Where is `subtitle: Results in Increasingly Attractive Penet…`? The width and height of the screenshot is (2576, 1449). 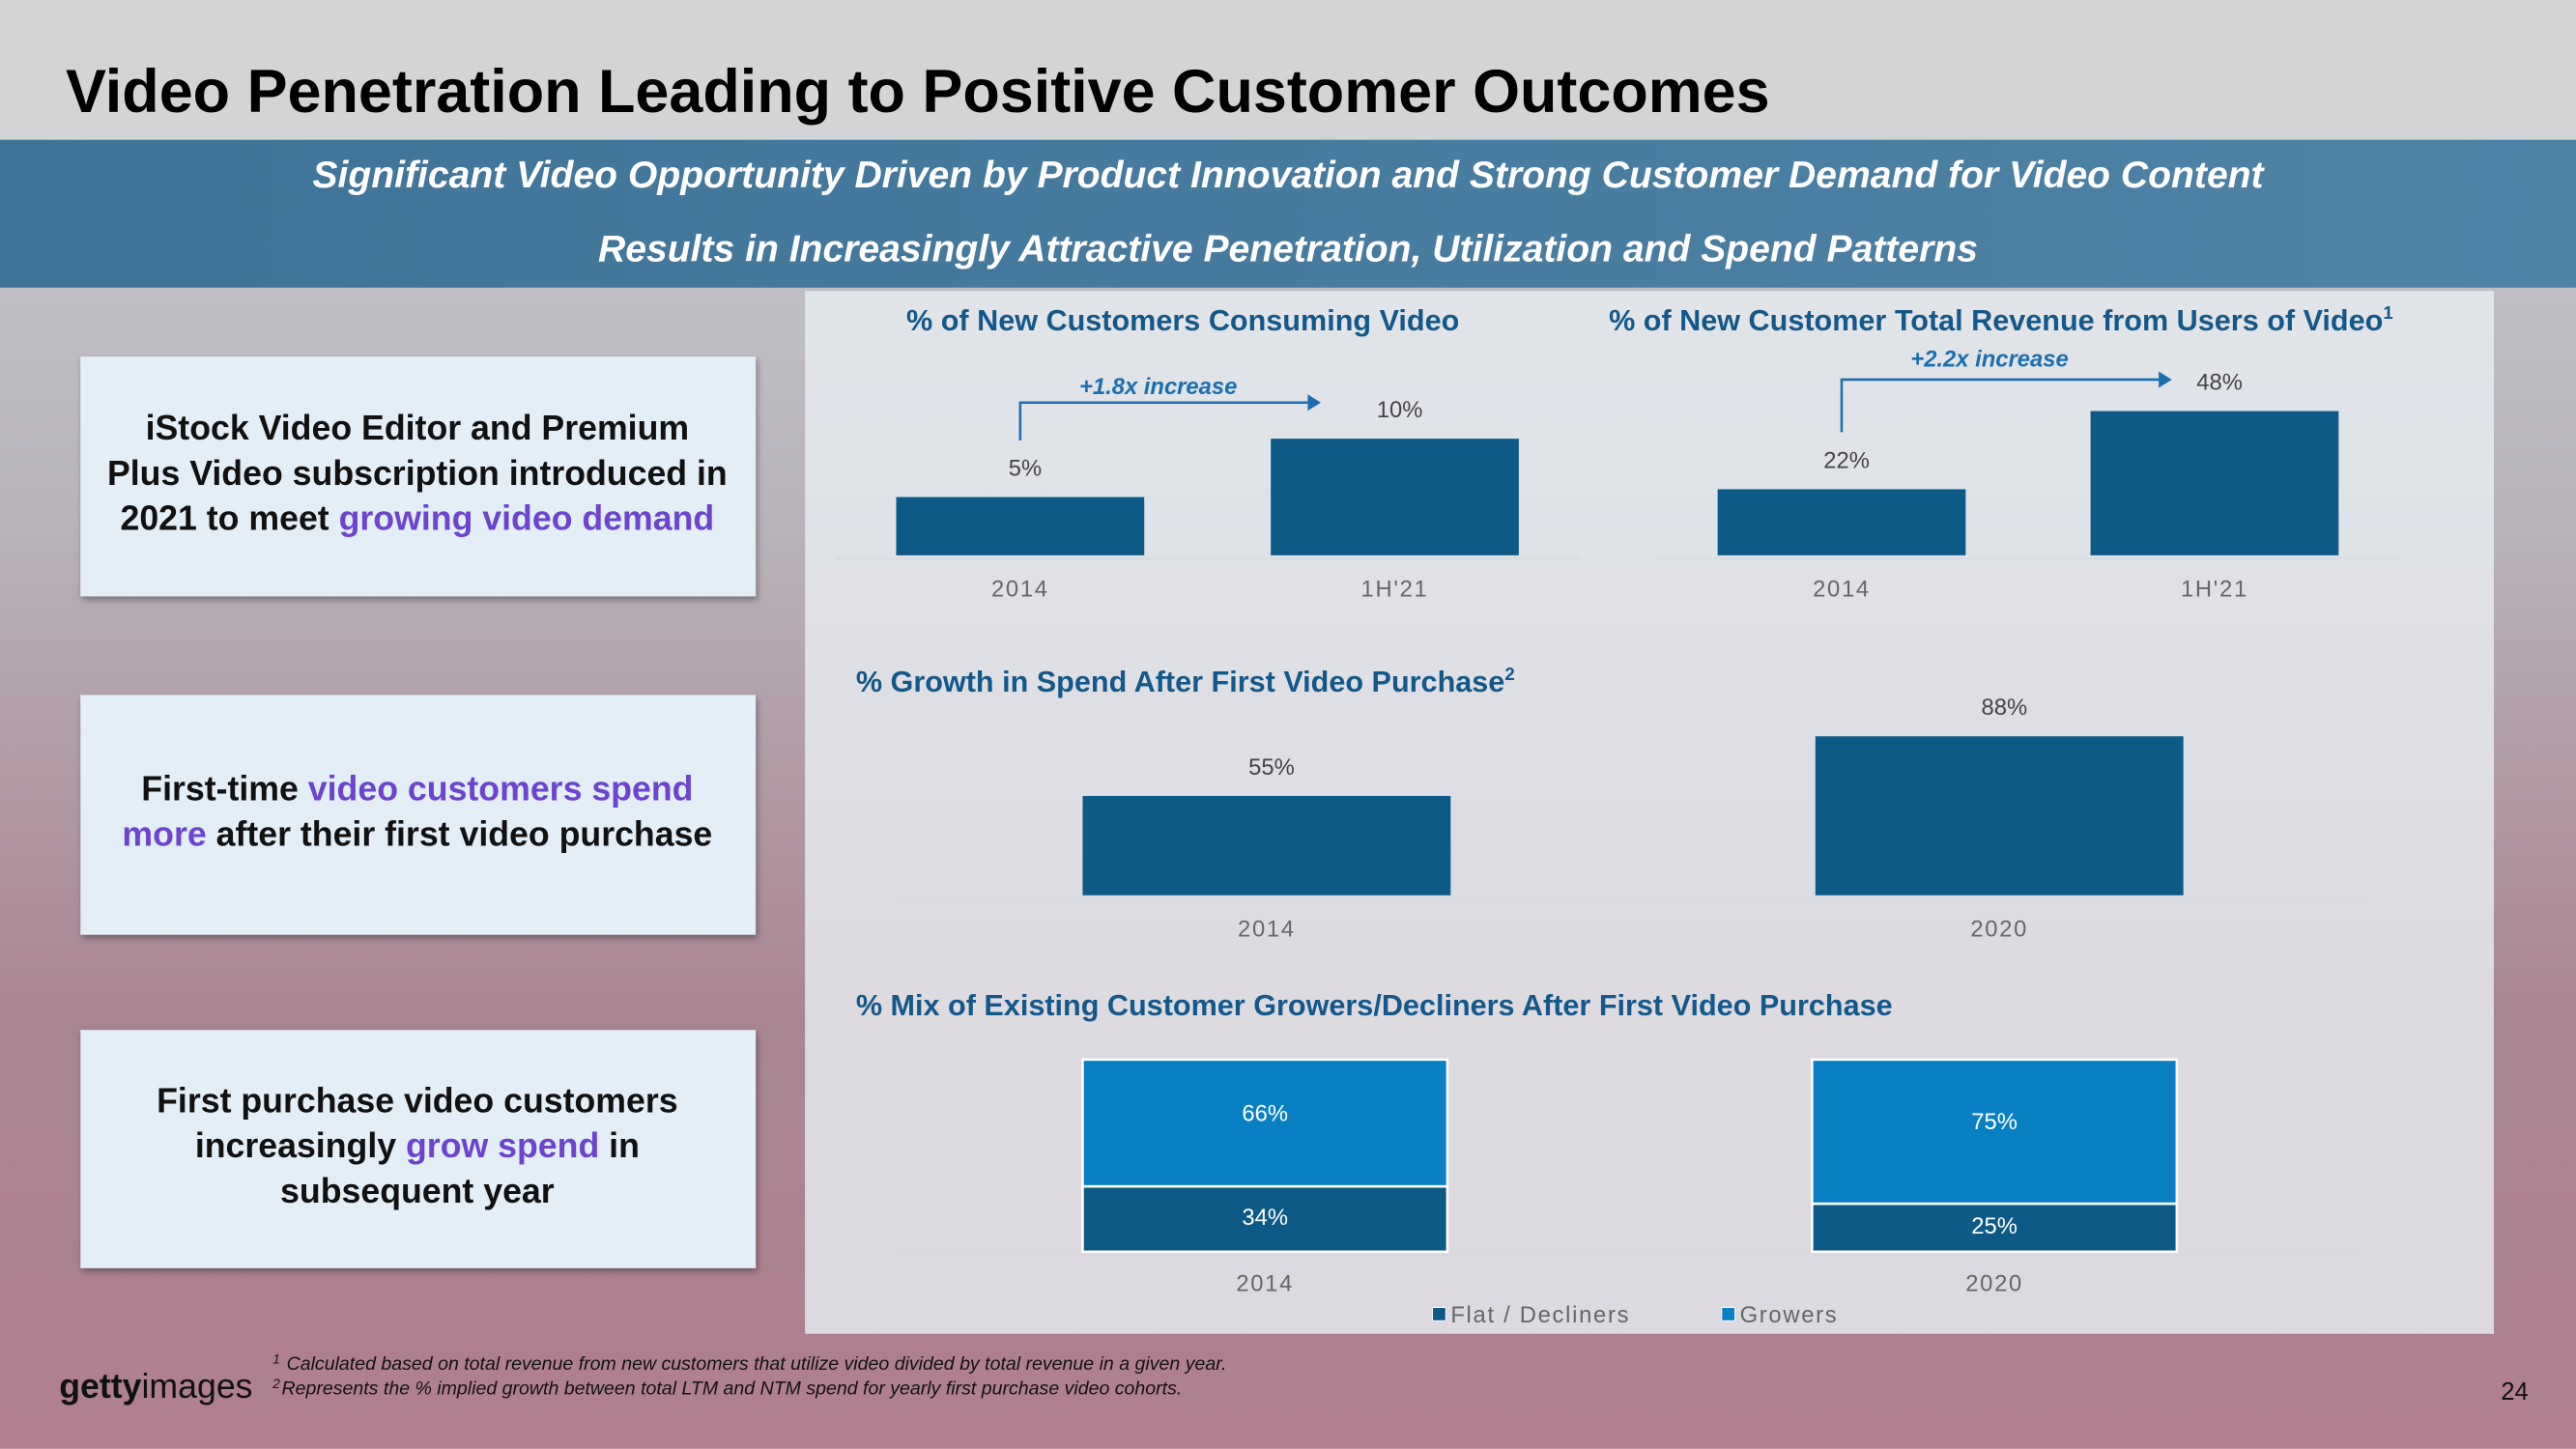 subtitle: Results in Increasingly Attractive Penet… is located at coordinates (1288, 249).